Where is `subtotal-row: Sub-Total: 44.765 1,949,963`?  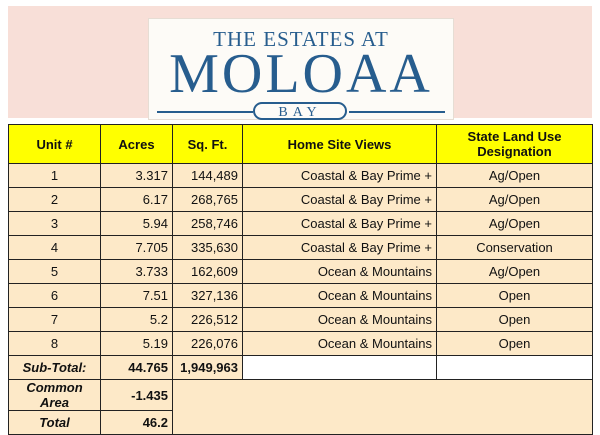 subtotal-row: Sub-Total: 44.765 1,949,963 is located at coordinates (300, 367).